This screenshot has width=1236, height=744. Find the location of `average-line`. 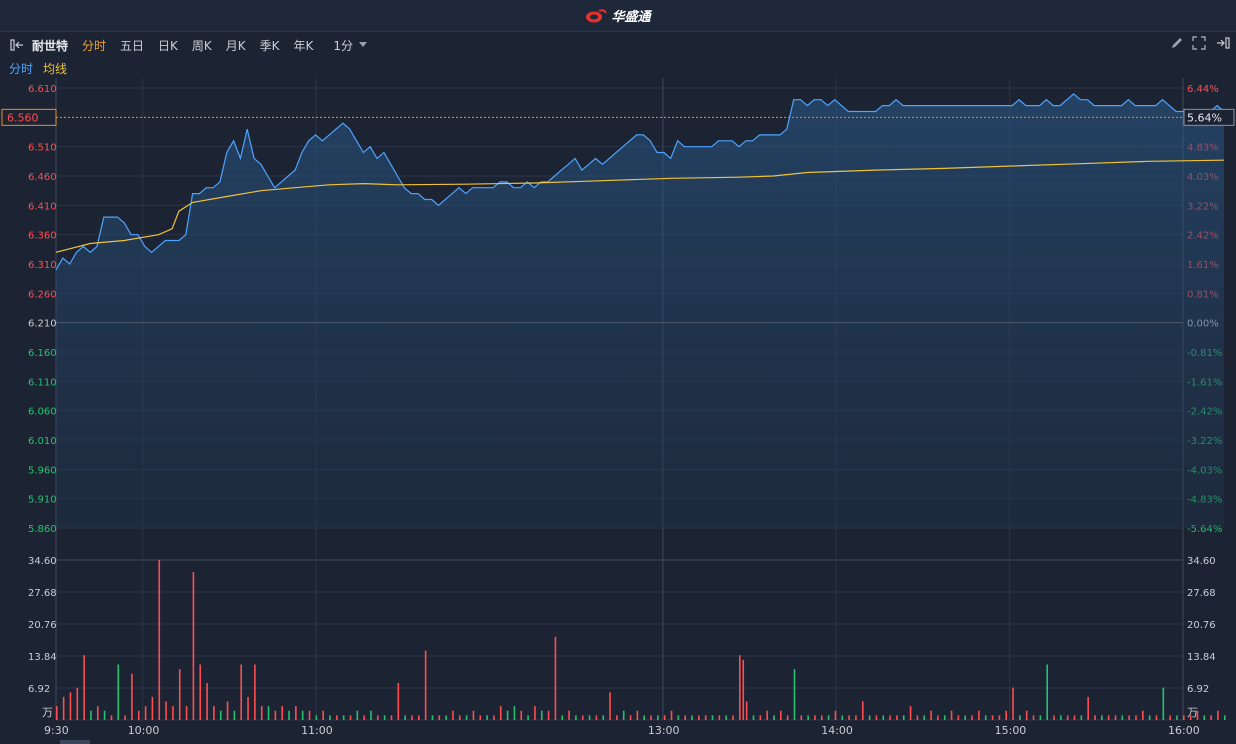

average-line is located at coordinates (640, 206).